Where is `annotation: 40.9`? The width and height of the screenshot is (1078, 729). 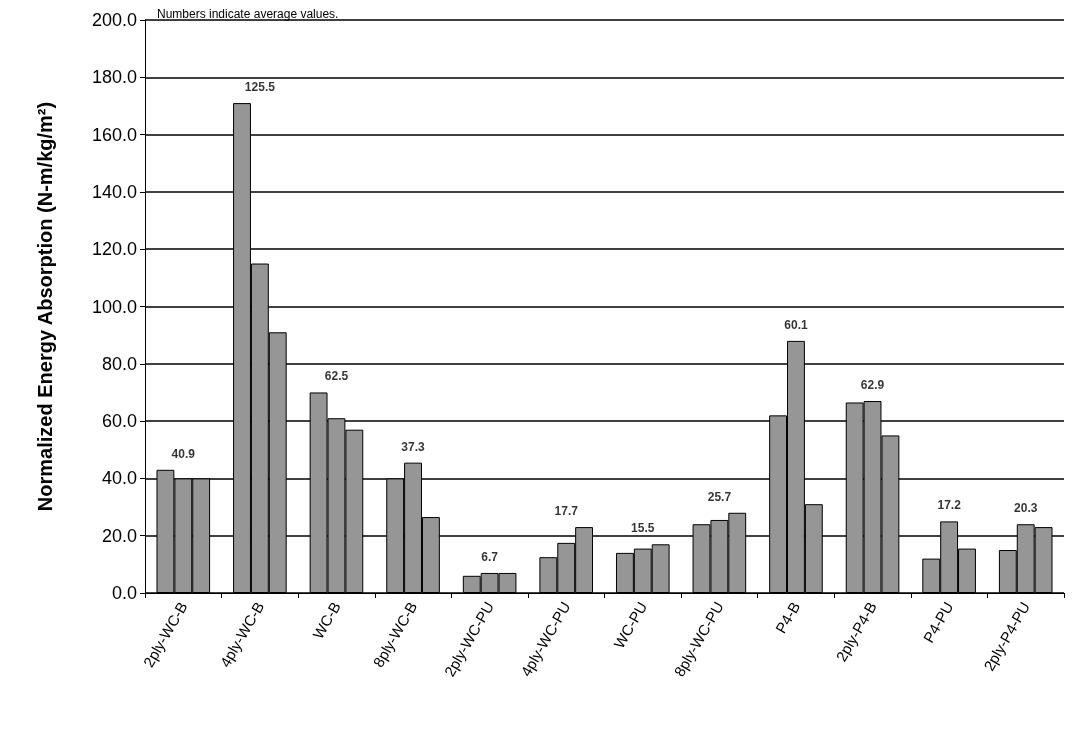
annotation: 40.9 is located at coordinates (183, 453).